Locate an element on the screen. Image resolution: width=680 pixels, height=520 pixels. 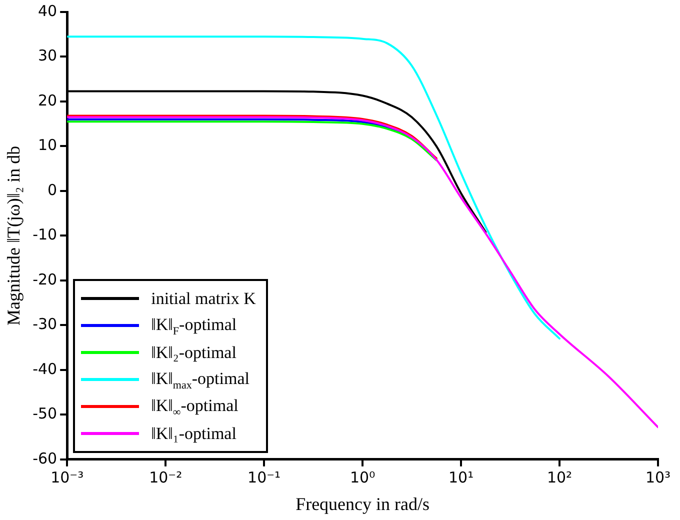
y-tick-label: 10 is located at coordinates (48, 145).